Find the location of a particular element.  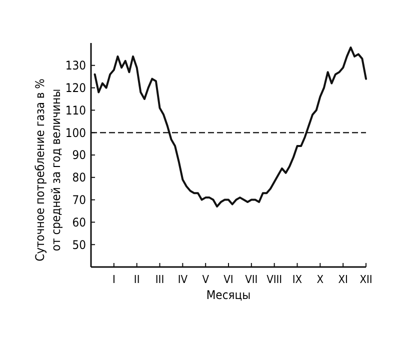

x-tick-label: XII is located at coordinates (366, 279).